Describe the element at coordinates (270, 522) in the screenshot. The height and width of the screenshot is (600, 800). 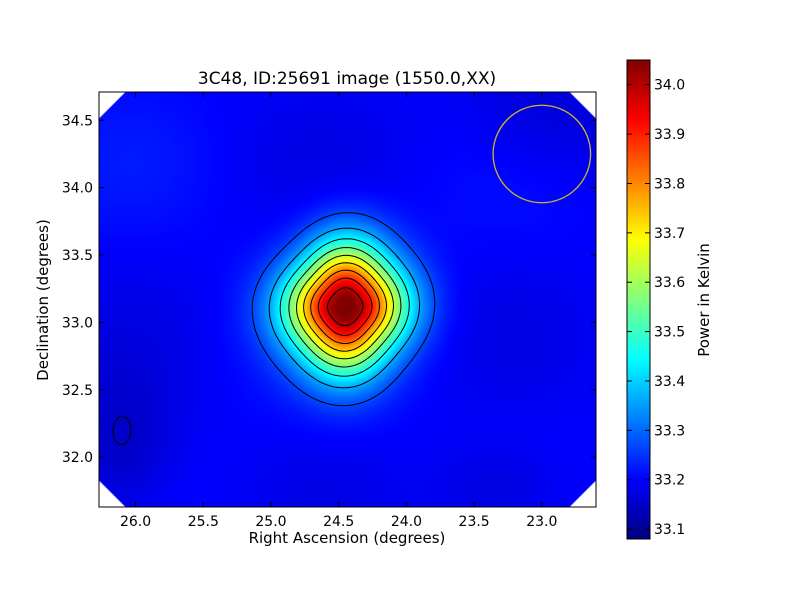
I see `x-tick-label: 25.0` at that location.